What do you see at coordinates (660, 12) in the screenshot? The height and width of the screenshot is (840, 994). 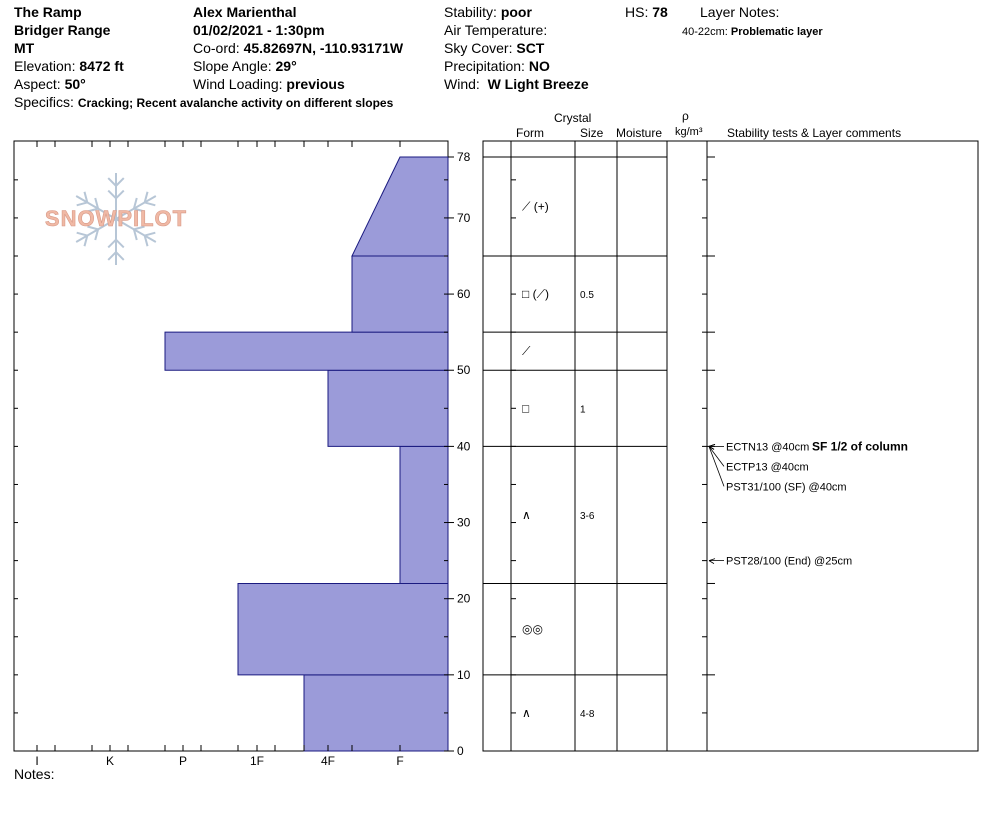 I see `hs-value: 78` at bounding box center [660, 12].